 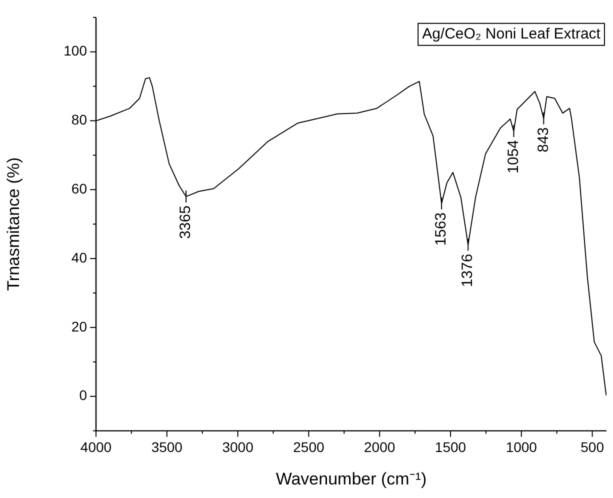 What do you see at coordinates (441, 229) in the screenshot?
I see `annotation: 1563` at bounding box center [441, 229].